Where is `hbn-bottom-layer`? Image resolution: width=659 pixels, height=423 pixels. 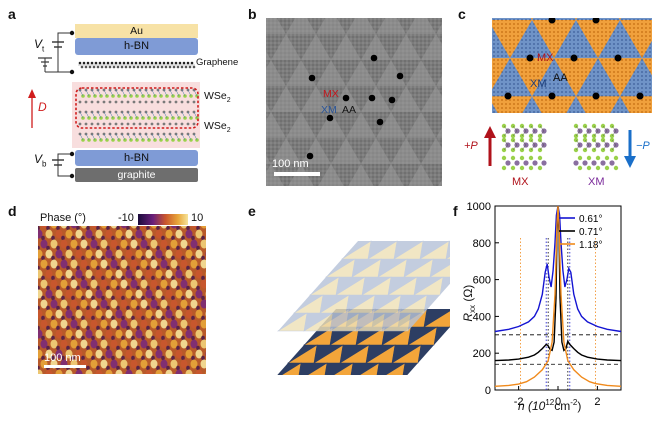 hbn-bottom-layer is located at coordinates (136, 158).